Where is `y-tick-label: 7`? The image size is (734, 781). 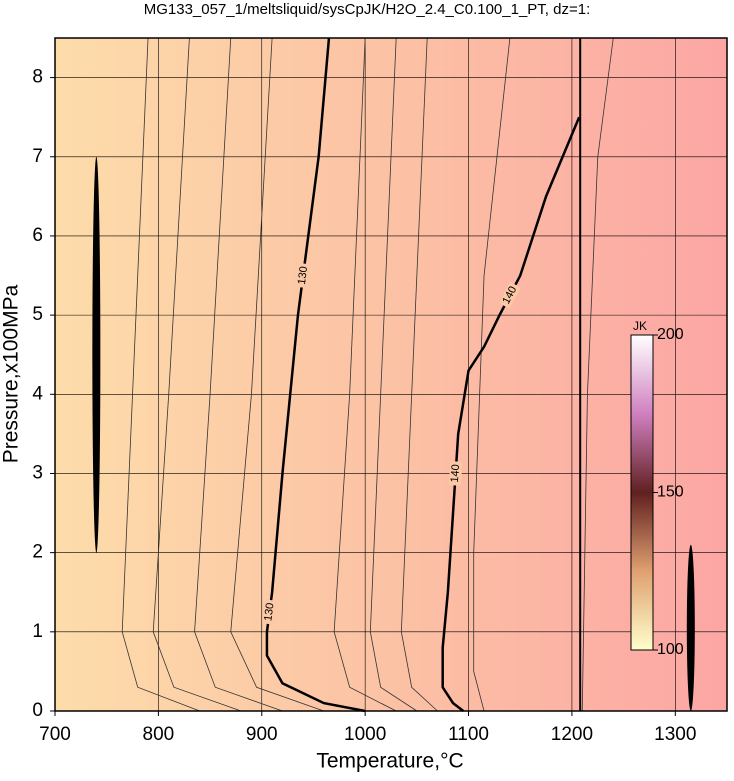
y-tick-label: 7 is located at coordinates (37, 156).